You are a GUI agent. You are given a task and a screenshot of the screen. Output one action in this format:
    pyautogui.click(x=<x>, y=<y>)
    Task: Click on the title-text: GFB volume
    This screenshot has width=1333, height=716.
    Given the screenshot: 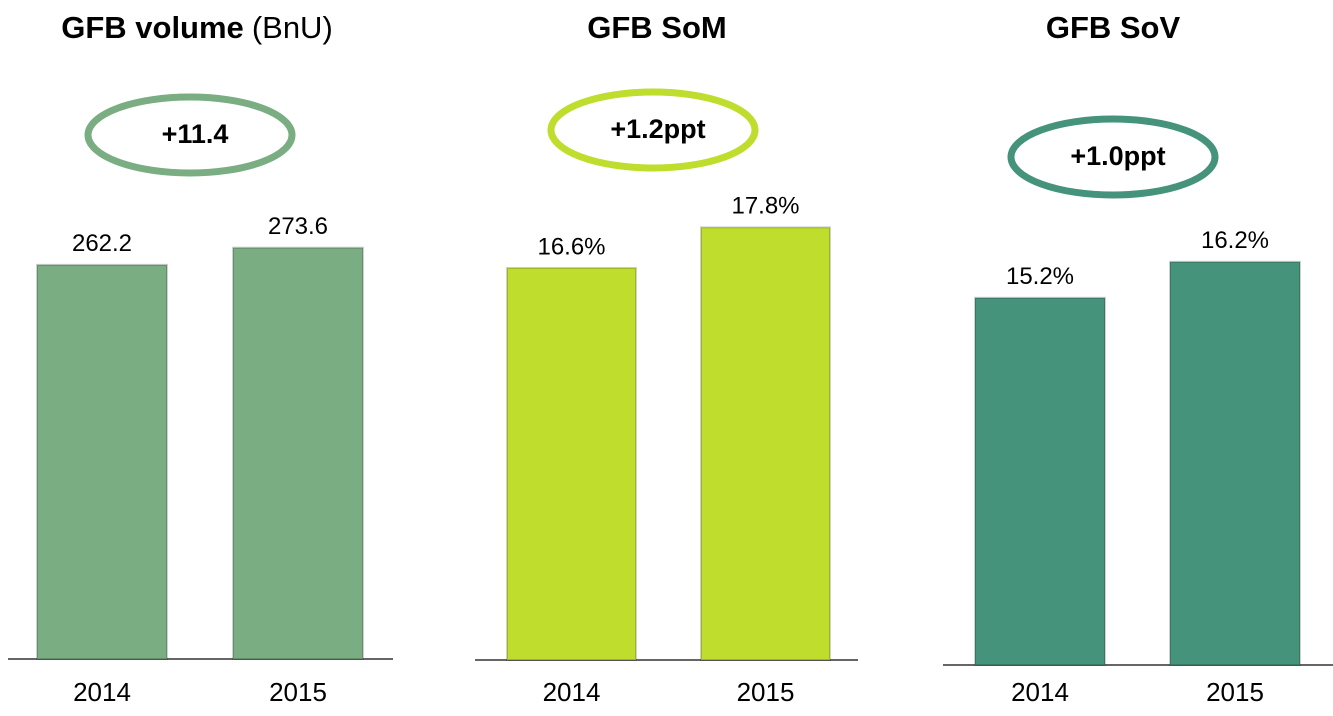 What is the action you would take?
    pyautogui.click(x=152, y=27)
    